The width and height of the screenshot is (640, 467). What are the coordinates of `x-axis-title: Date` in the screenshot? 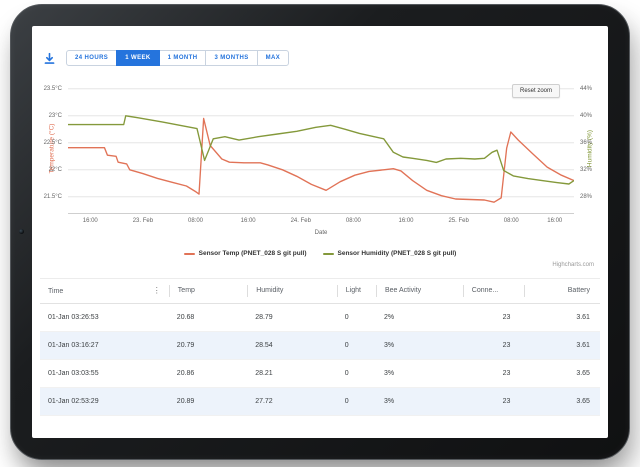 It's located at (321, 233).